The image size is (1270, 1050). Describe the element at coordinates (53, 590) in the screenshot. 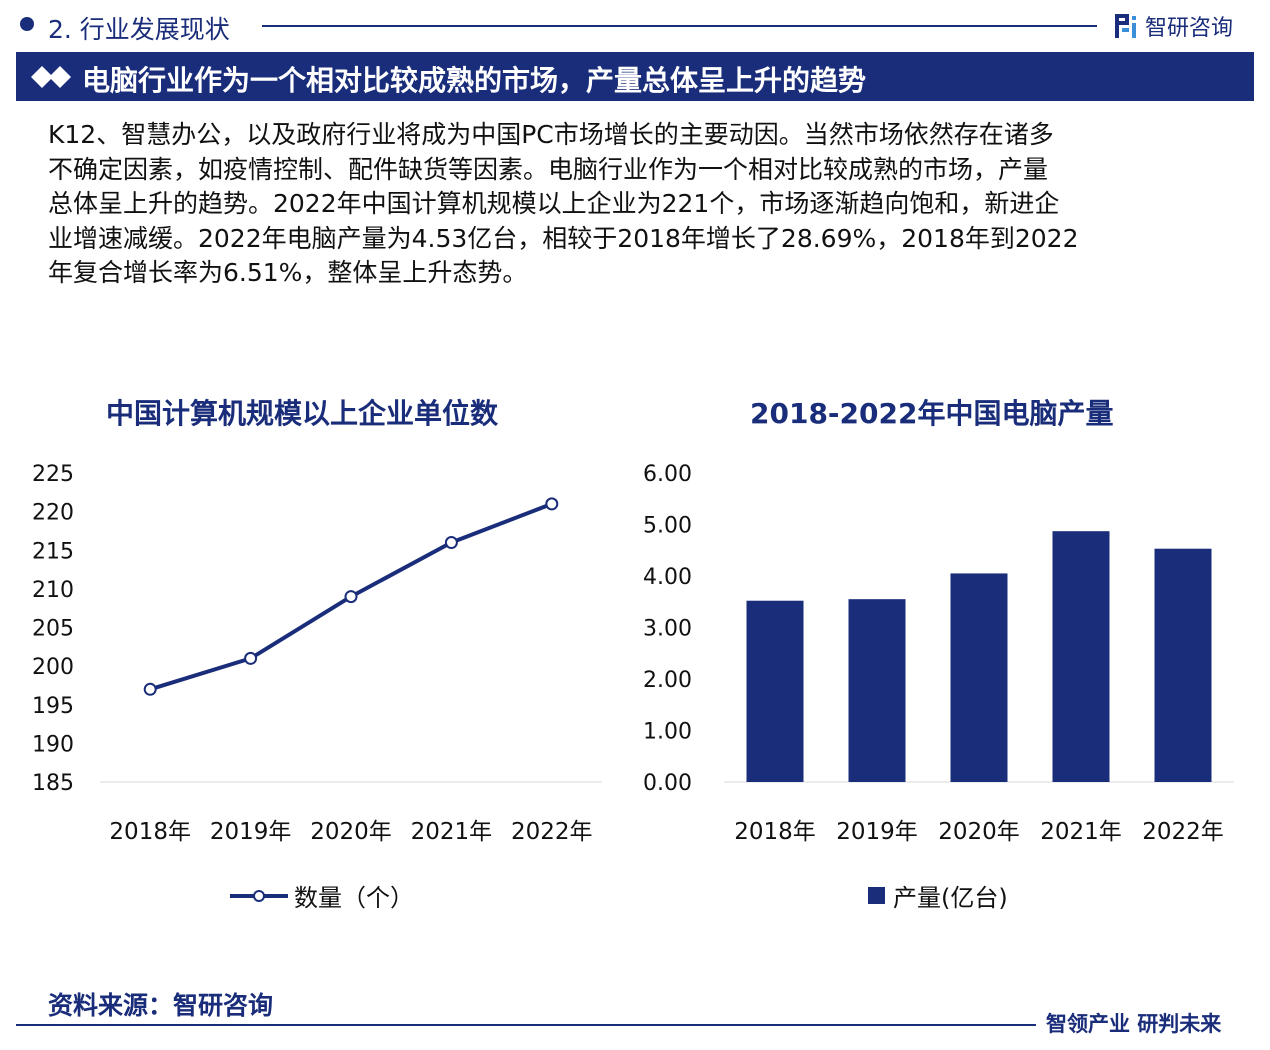

I see `y-tick-label: 210` at that location.